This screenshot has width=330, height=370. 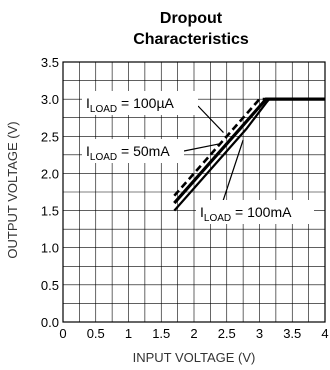 I want to click on x-tick-label: 1.5, so click(x=161, y=333).